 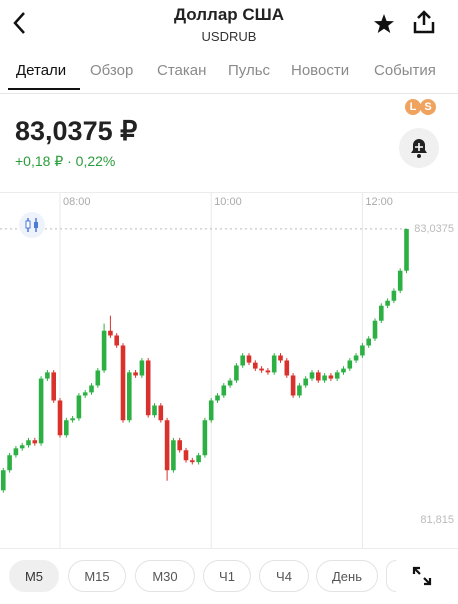 What do you see at coordinates (284, 576) in the screenshot?
I see `timeframe-button: Ч4` at bounding box center [284, 576].